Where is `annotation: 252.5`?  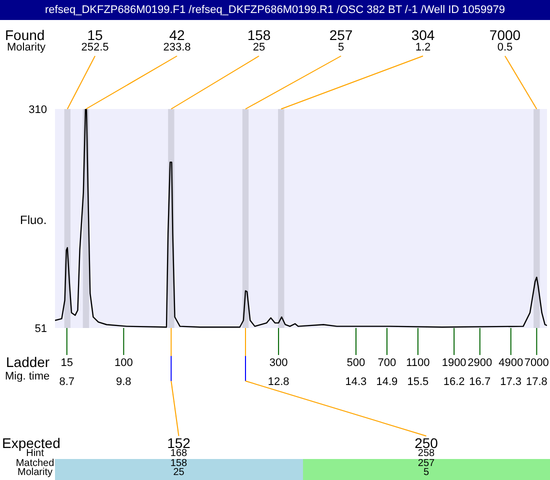
annotation: 252.5 is located at coordinates (95, 48).